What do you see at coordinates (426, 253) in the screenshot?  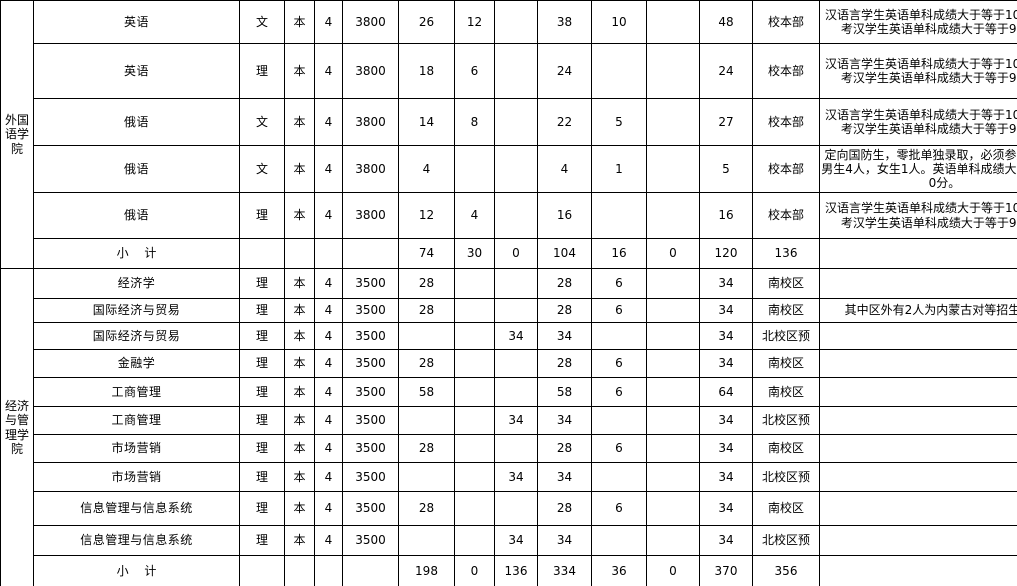 I see `subtotal-inner-regular-cell: 74` at bounding box center [426, 253].